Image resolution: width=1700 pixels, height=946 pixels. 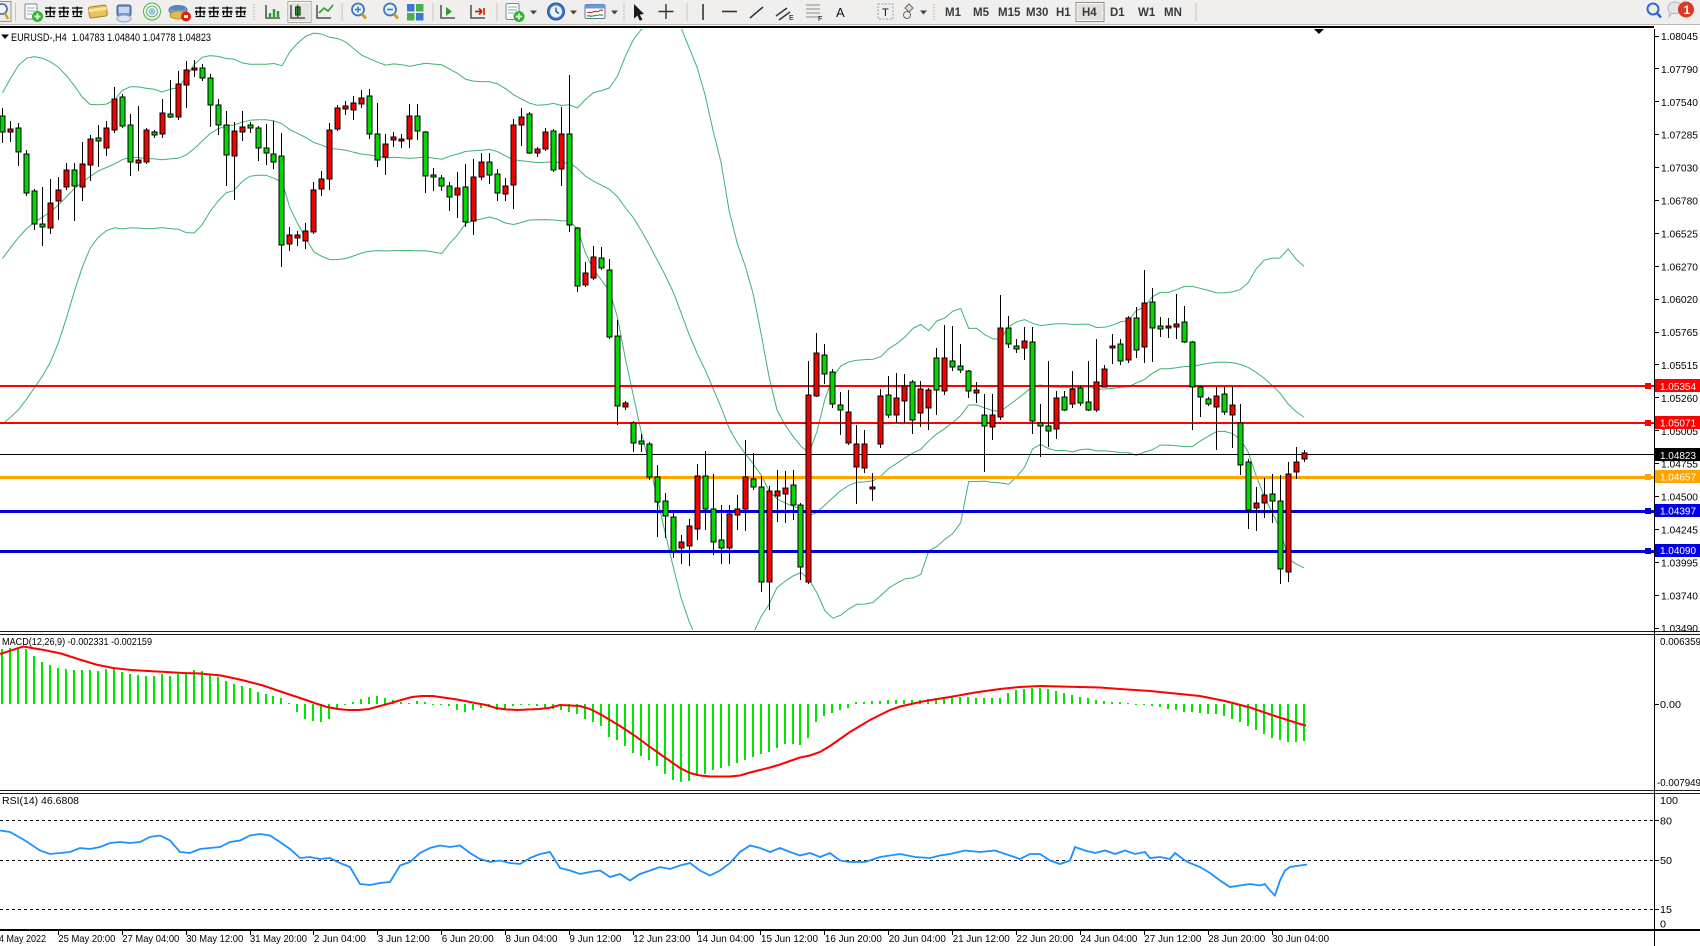 I want to click on svg-text: D1, so click(x=1117, y=13).